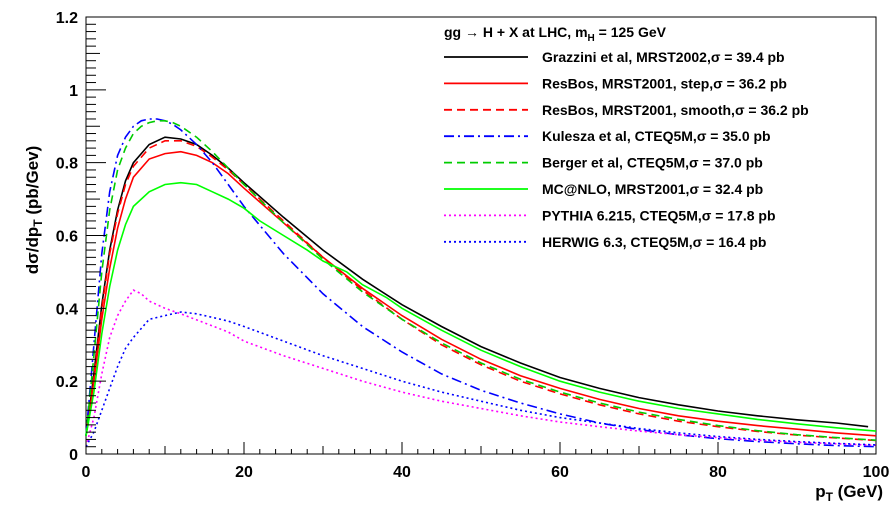 This screenshot has width=895, height=511. Describe the element at coordinates (718, 472) in the screenshot. I see `x-tick-label: 80` at that location.